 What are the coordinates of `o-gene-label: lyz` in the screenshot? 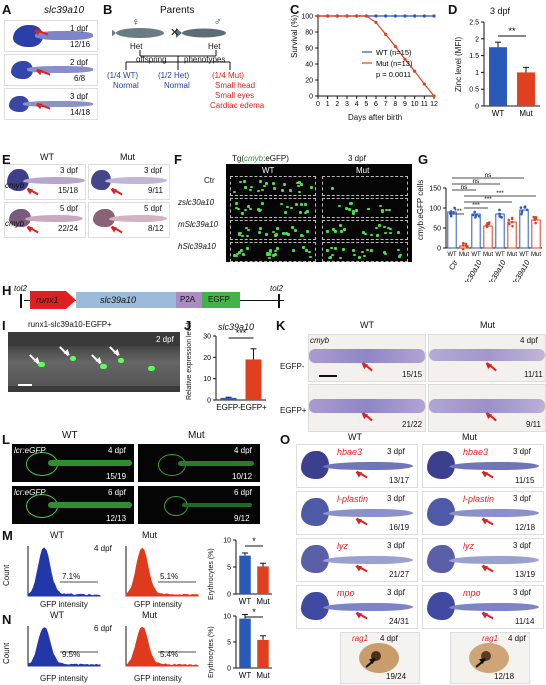 It's located at (468, 546).